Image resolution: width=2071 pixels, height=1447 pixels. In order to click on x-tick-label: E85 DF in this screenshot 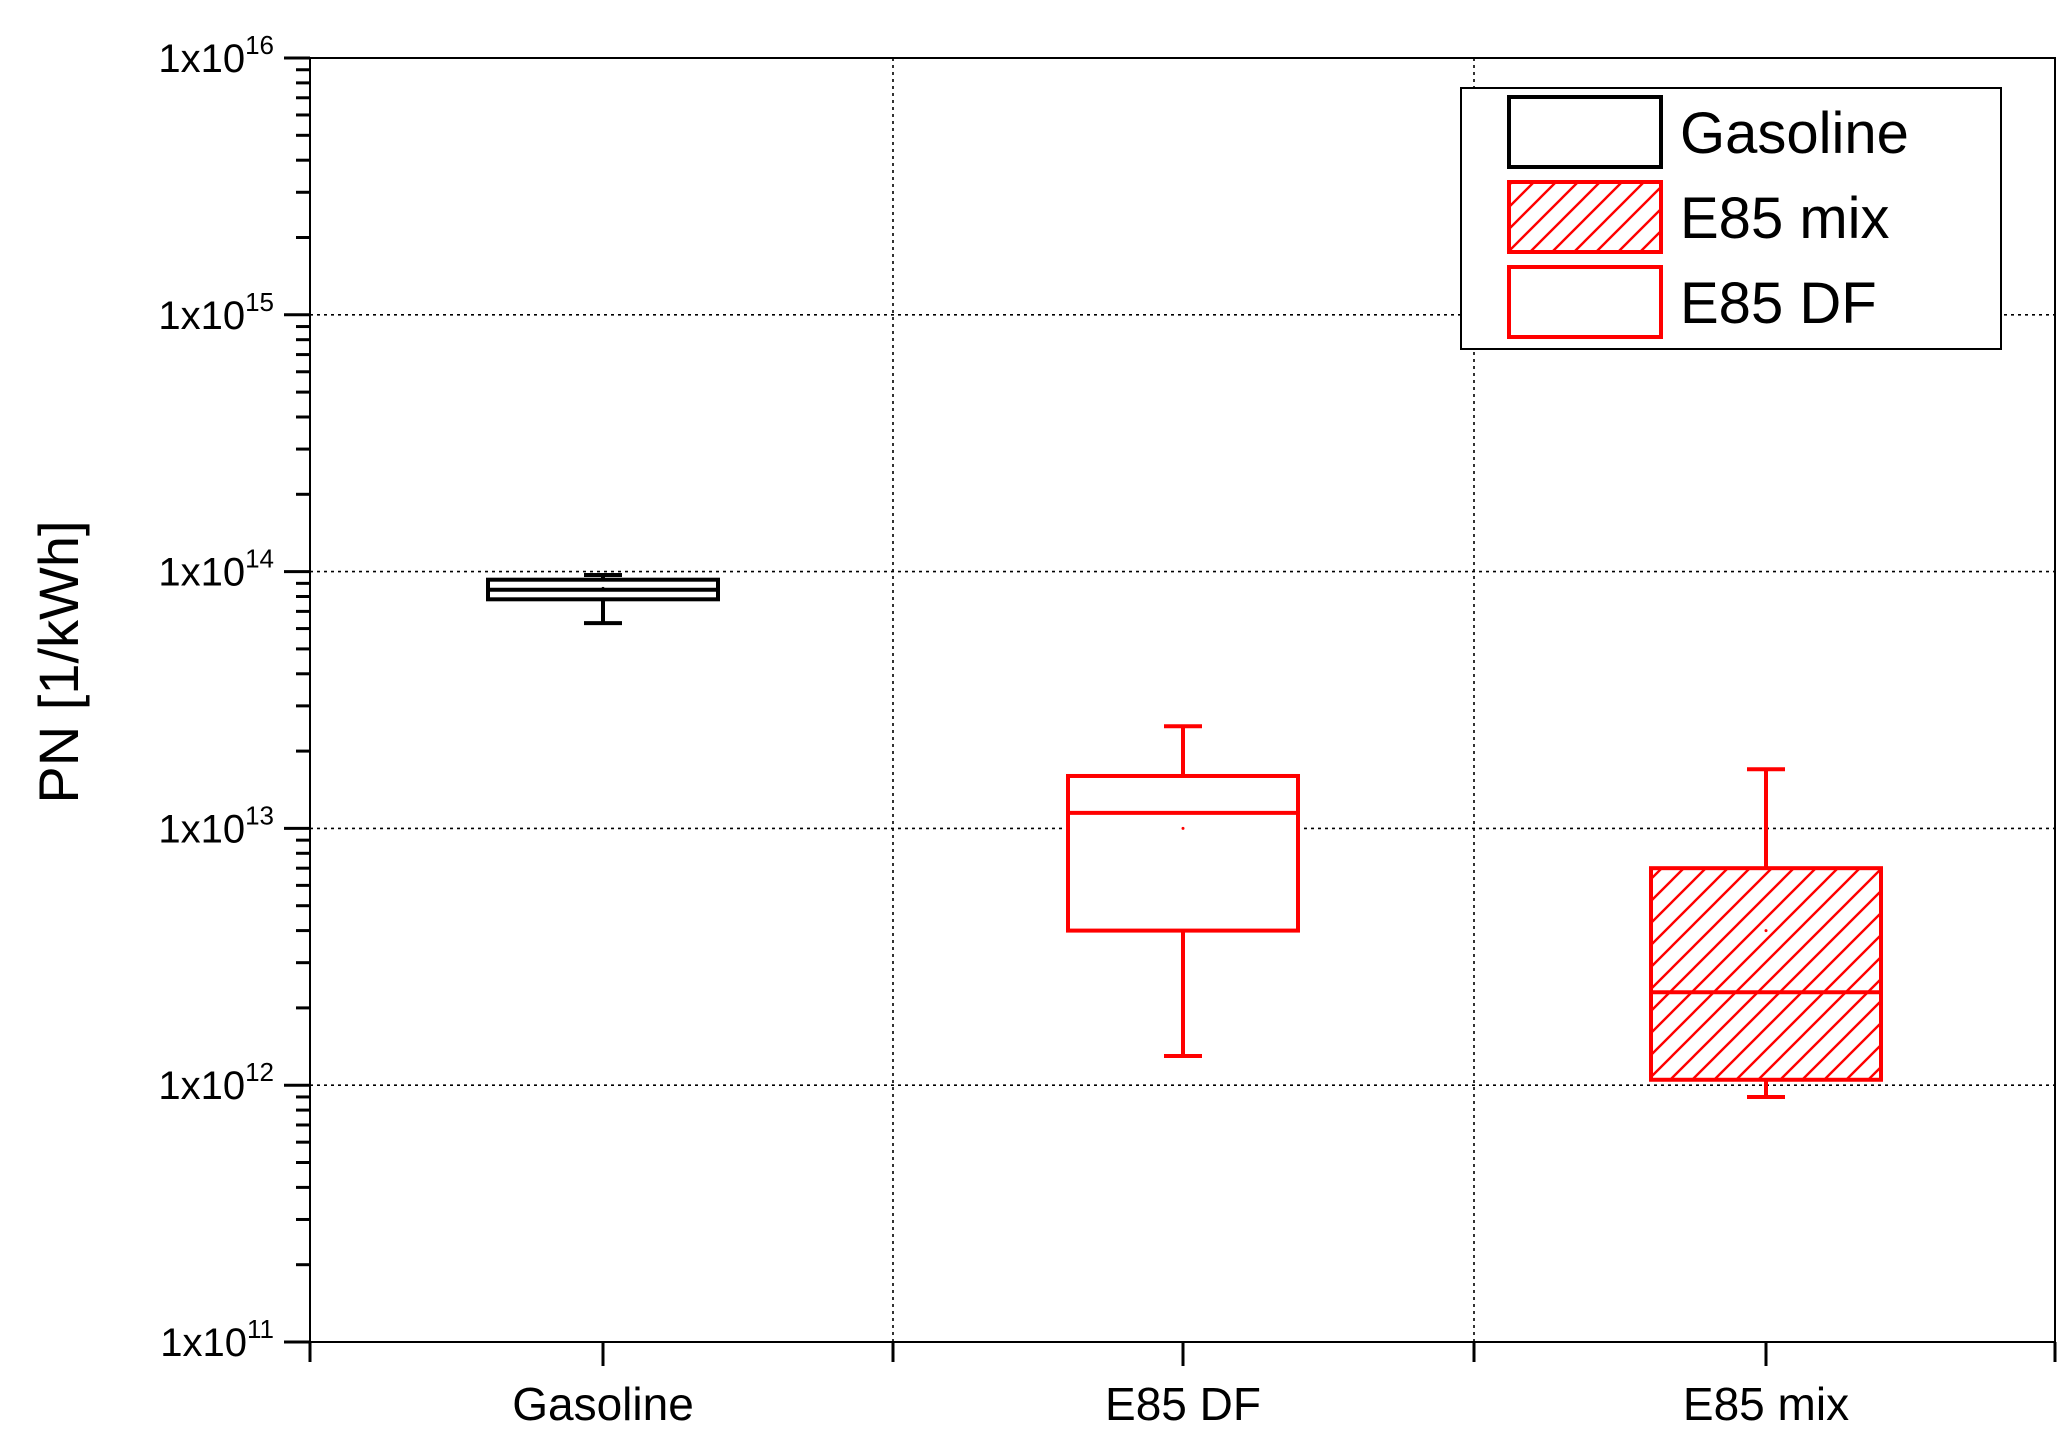, I will do `click(1183, 1404)`.